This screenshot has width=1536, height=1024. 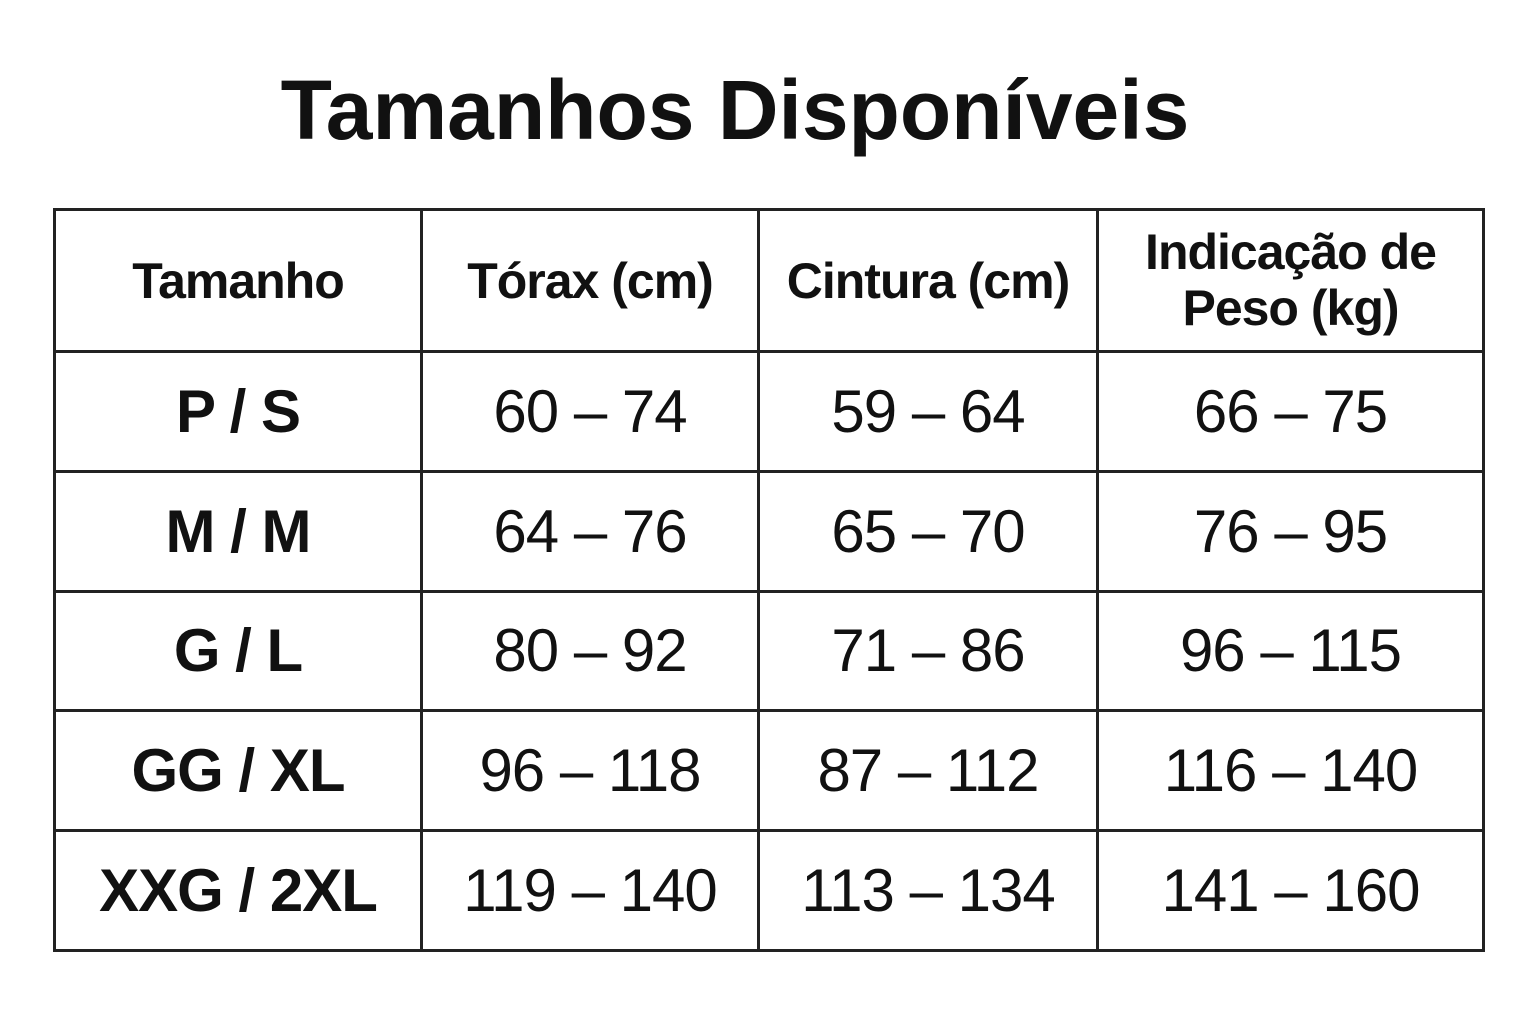 I want to click on header-cell: Indicação de Peso (kg), so click(x=1290, y=280).